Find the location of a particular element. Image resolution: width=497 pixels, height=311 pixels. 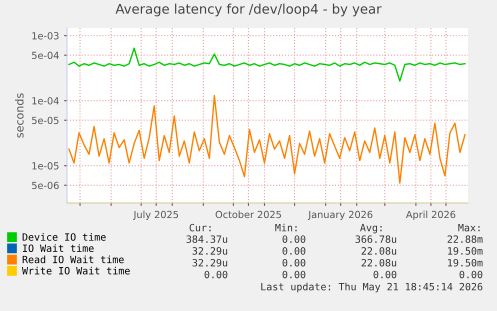

legend-label: Read IO Wait time is located at coordinates (73, 260).